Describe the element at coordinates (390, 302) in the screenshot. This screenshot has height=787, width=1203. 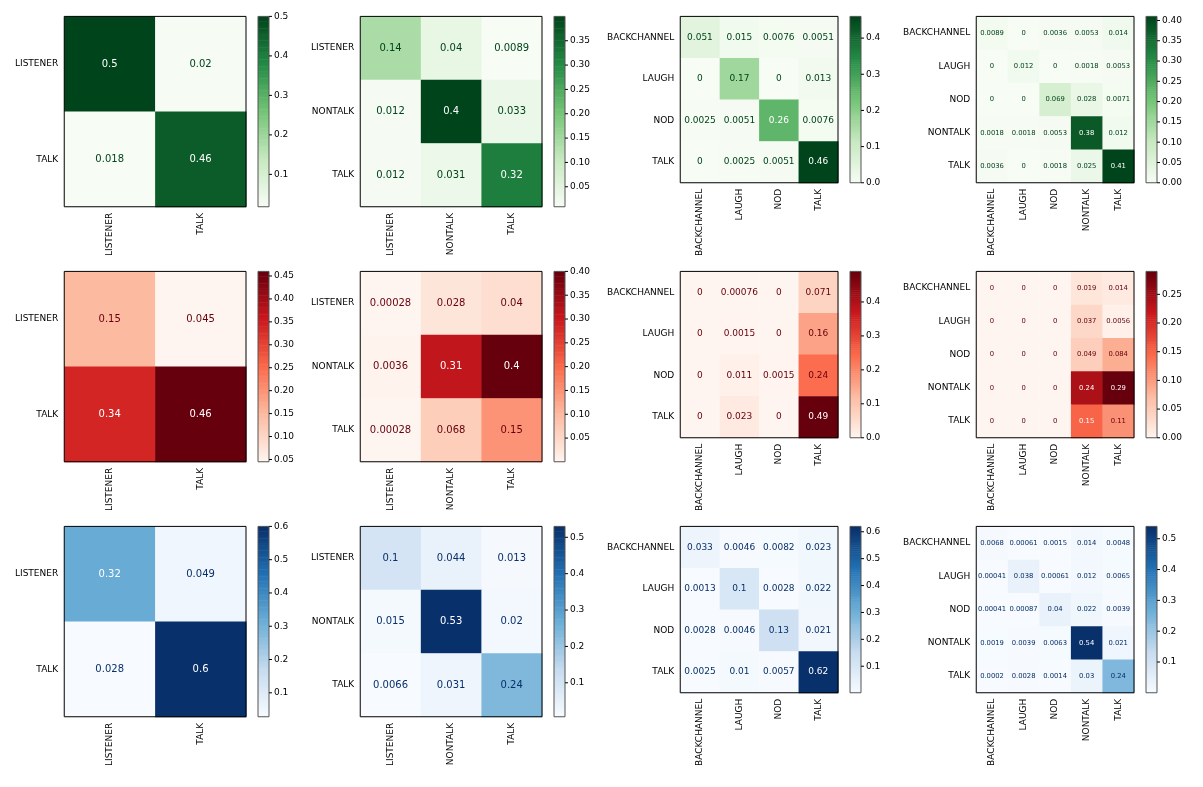
I see `data-label: 0.00028` at that location.